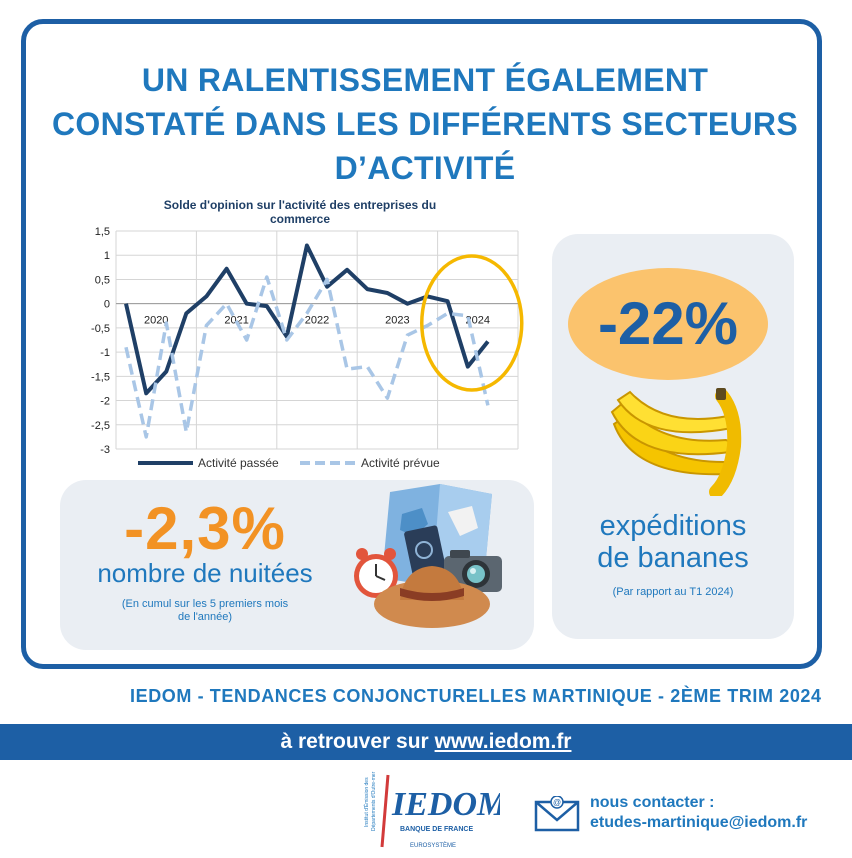  I want to click on website-link: www.iedom.fr, so click(503, 741).